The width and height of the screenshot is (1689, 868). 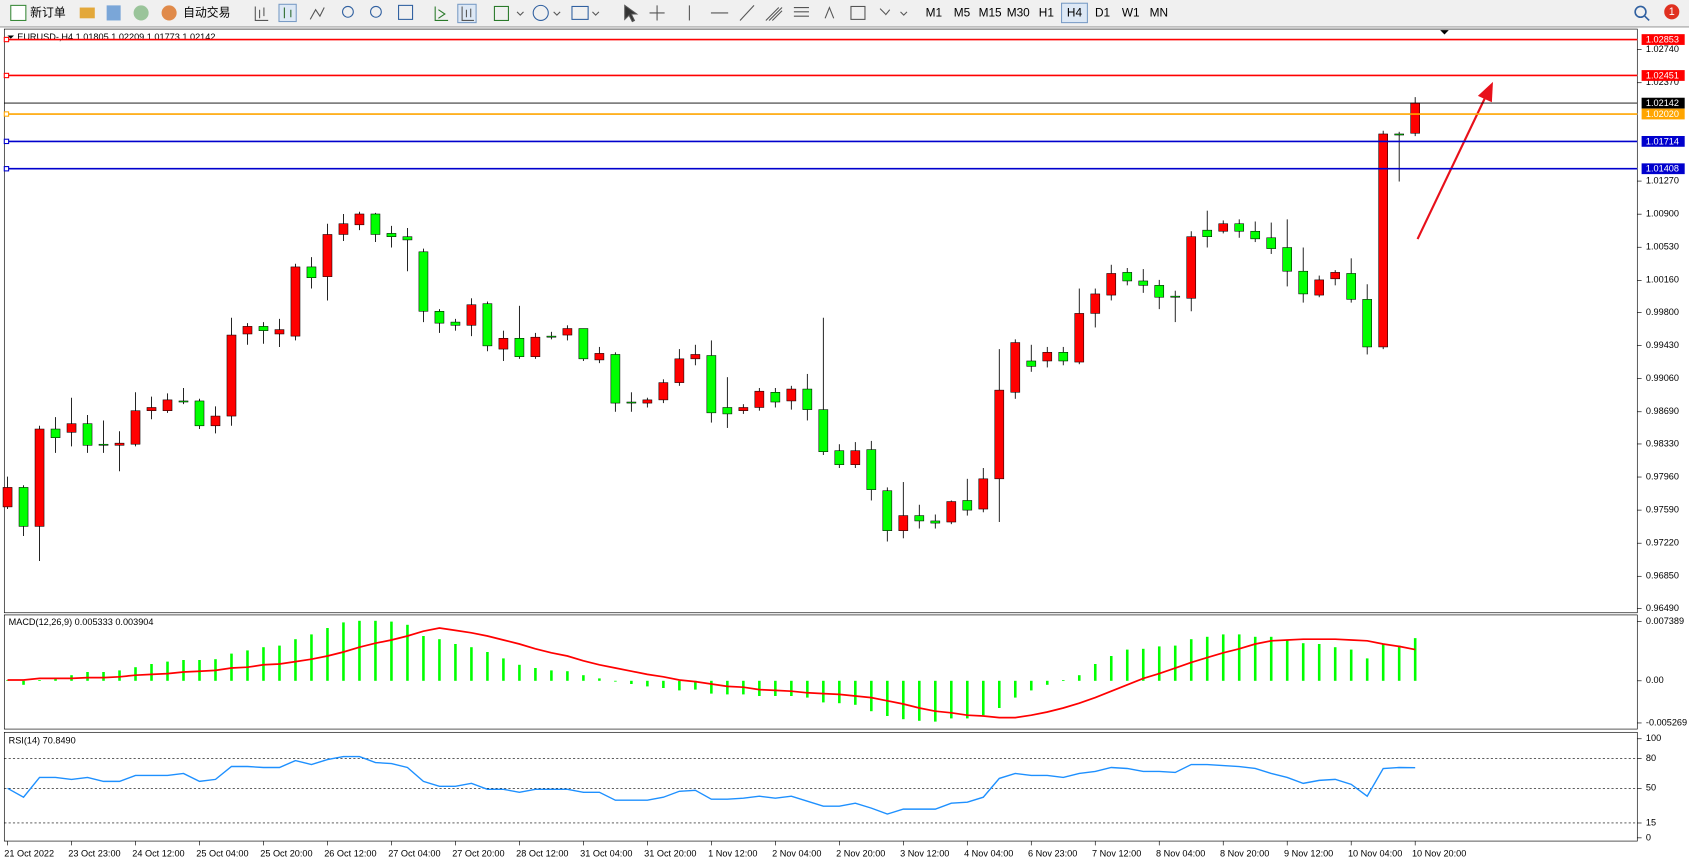 I want to click on y-tick-label: 1.00160, so click(x=1662, y=280).